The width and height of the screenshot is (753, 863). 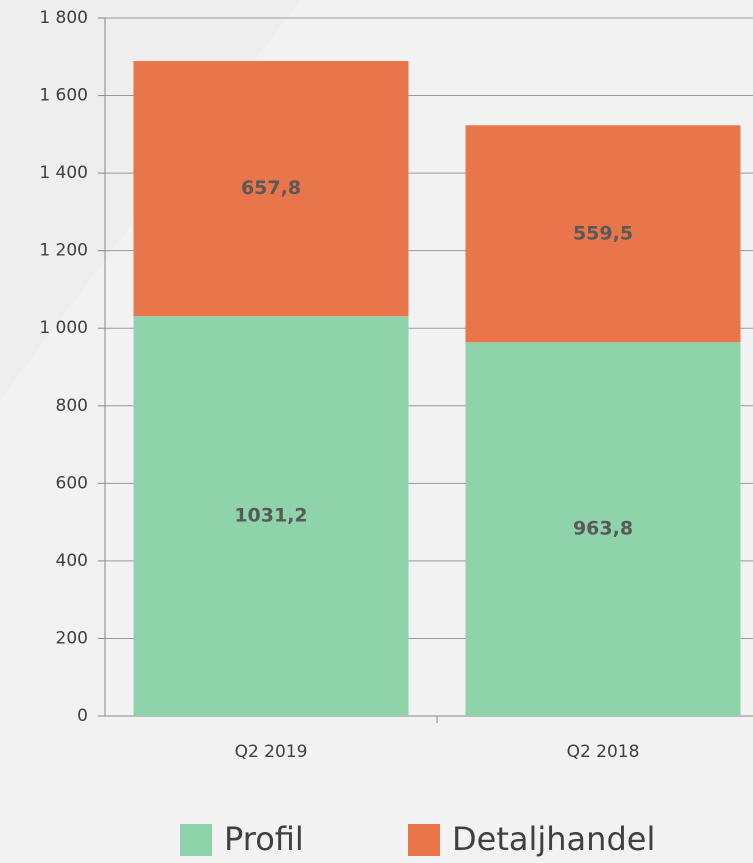 What do you see at coordinates (72, 406) in the screenshot?
I see `y-tick-label: 800` at bounding box center [72, 406].